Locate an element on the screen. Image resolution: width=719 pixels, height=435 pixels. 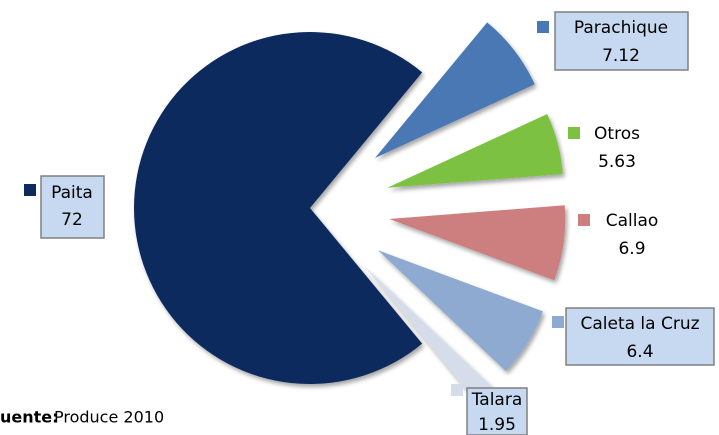
footnote-text: Produce 2010 is located at coordinates (109, 417).